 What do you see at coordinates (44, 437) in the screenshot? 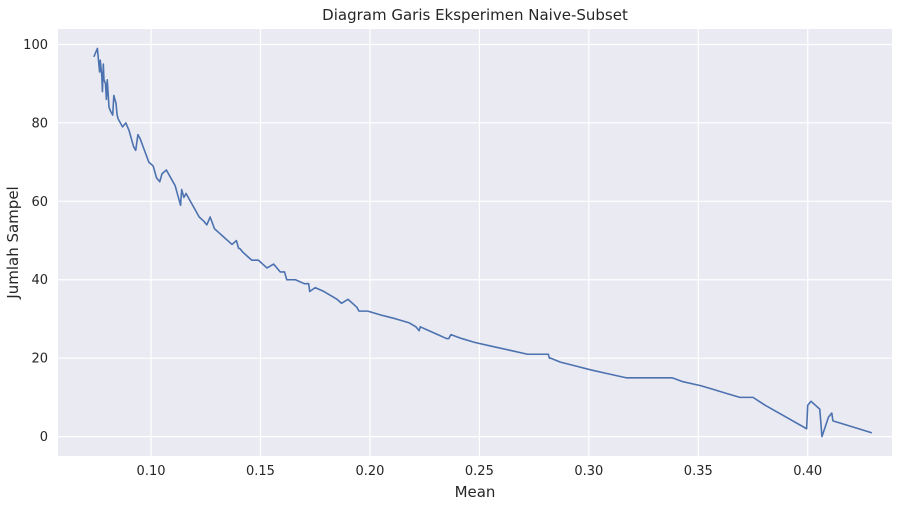
I see `y-tick-label: 0` at bounding box center [44, 437].